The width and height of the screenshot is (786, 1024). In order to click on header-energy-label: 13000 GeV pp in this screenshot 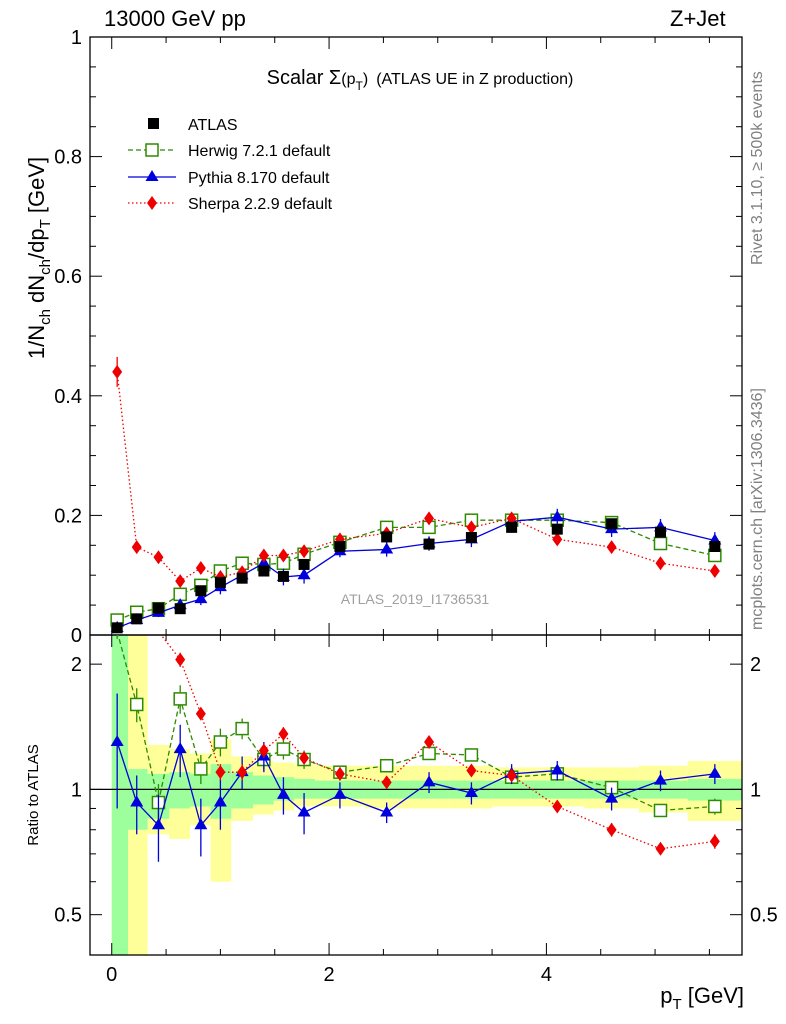, I will do `click(175, 18)`.